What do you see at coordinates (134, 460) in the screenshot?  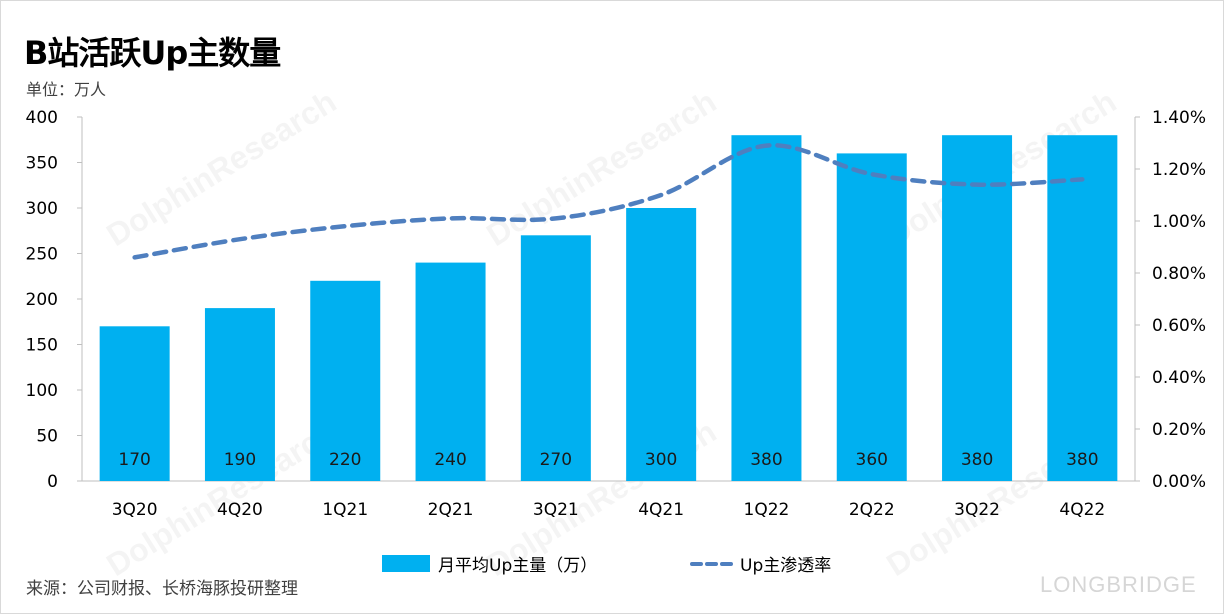 I see `bar-data-label: 170` at bounding box center [134, 460].